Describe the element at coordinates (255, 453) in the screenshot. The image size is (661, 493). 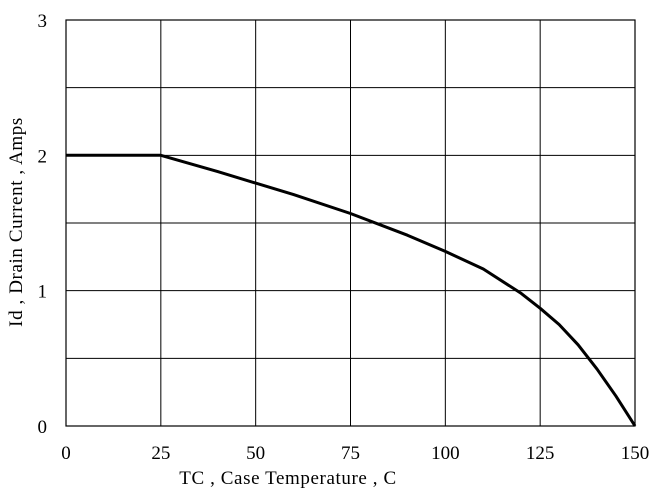
I see `x-tick-label: 50` at that location.